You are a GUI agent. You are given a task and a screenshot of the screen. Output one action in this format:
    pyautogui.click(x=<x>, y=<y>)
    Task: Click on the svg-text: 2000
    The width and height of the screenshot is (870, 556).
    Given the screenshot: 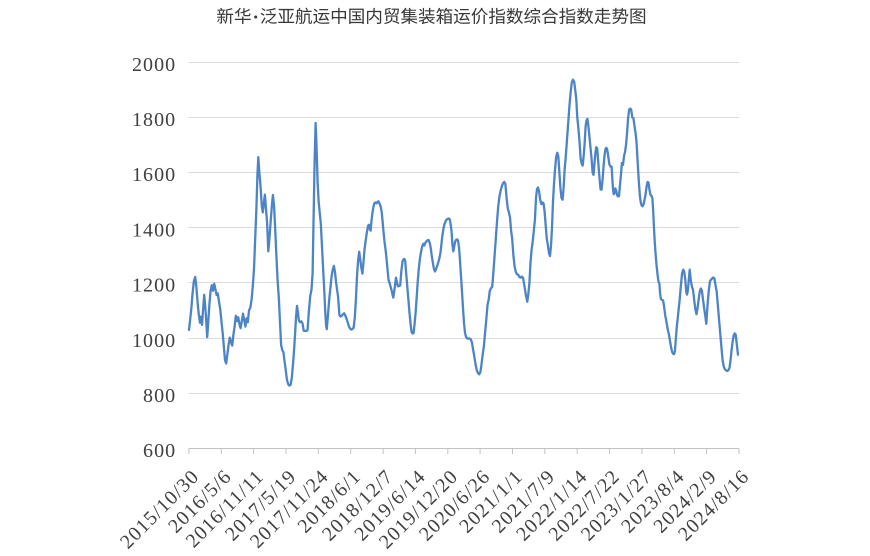 What is the action you would take?
    pyautogui.click(x=154, y=65)
    